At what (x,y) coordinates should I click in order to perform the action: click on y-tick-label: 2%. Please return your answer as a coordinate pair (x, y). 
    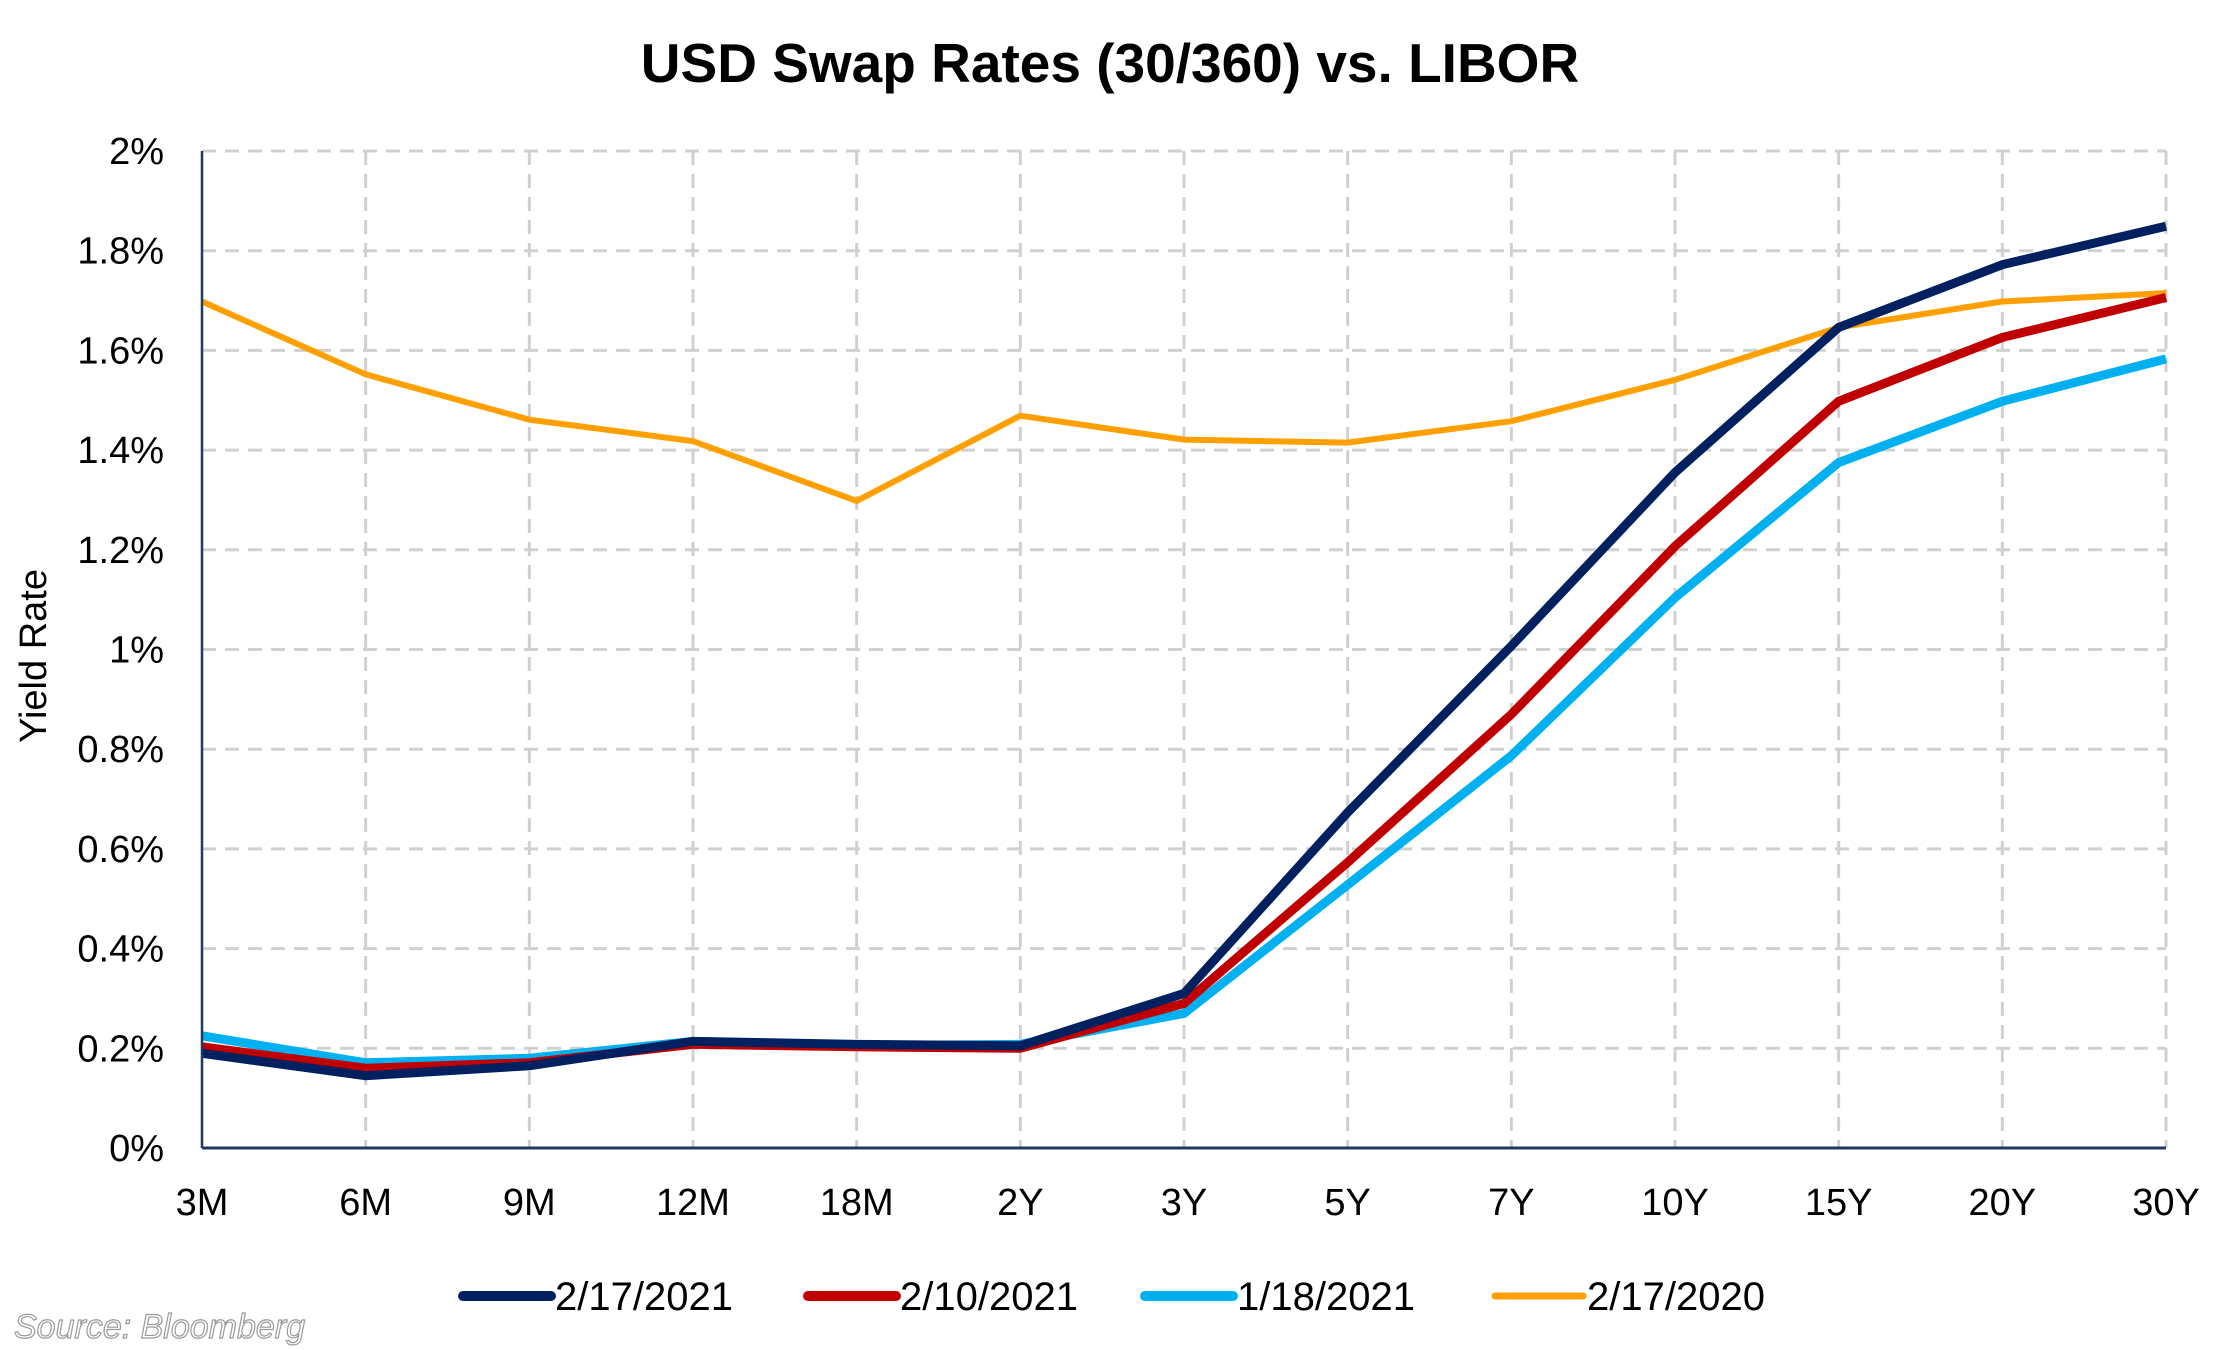
    Looking at the image, I should click on (136, 152).